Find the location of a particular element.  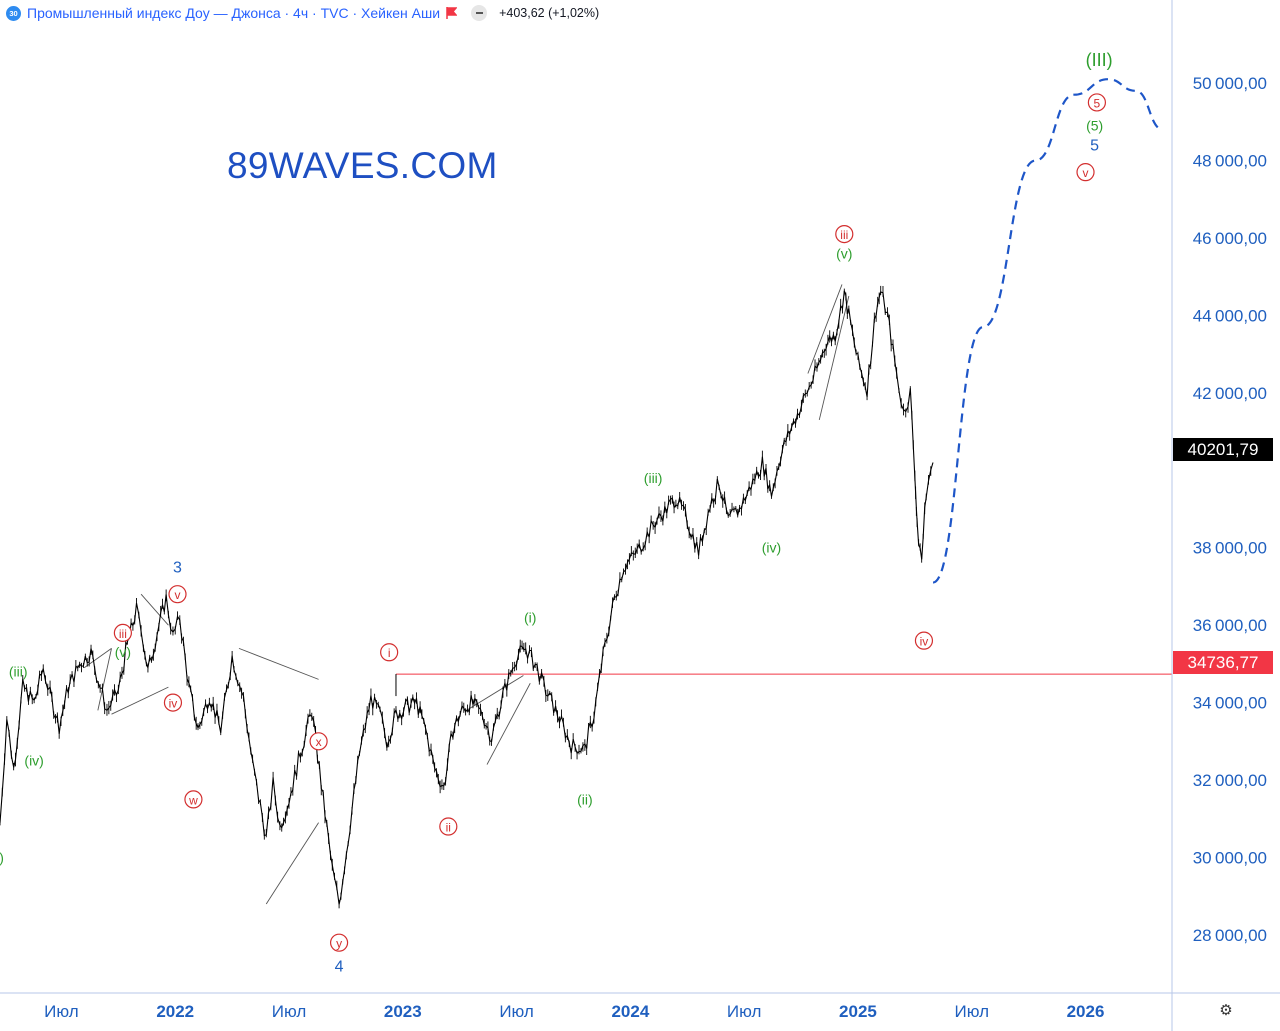

y-tick-label: 44 000,00 is located at coordinates (1230, 315).